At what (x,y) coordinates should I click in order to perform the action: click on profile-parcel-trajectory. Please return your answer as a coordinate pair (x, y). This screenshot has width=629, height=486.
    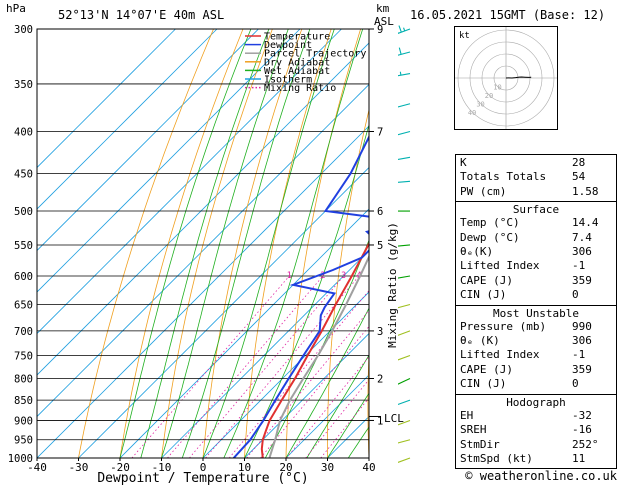
    Looking at the image, I should click on (318, 356).